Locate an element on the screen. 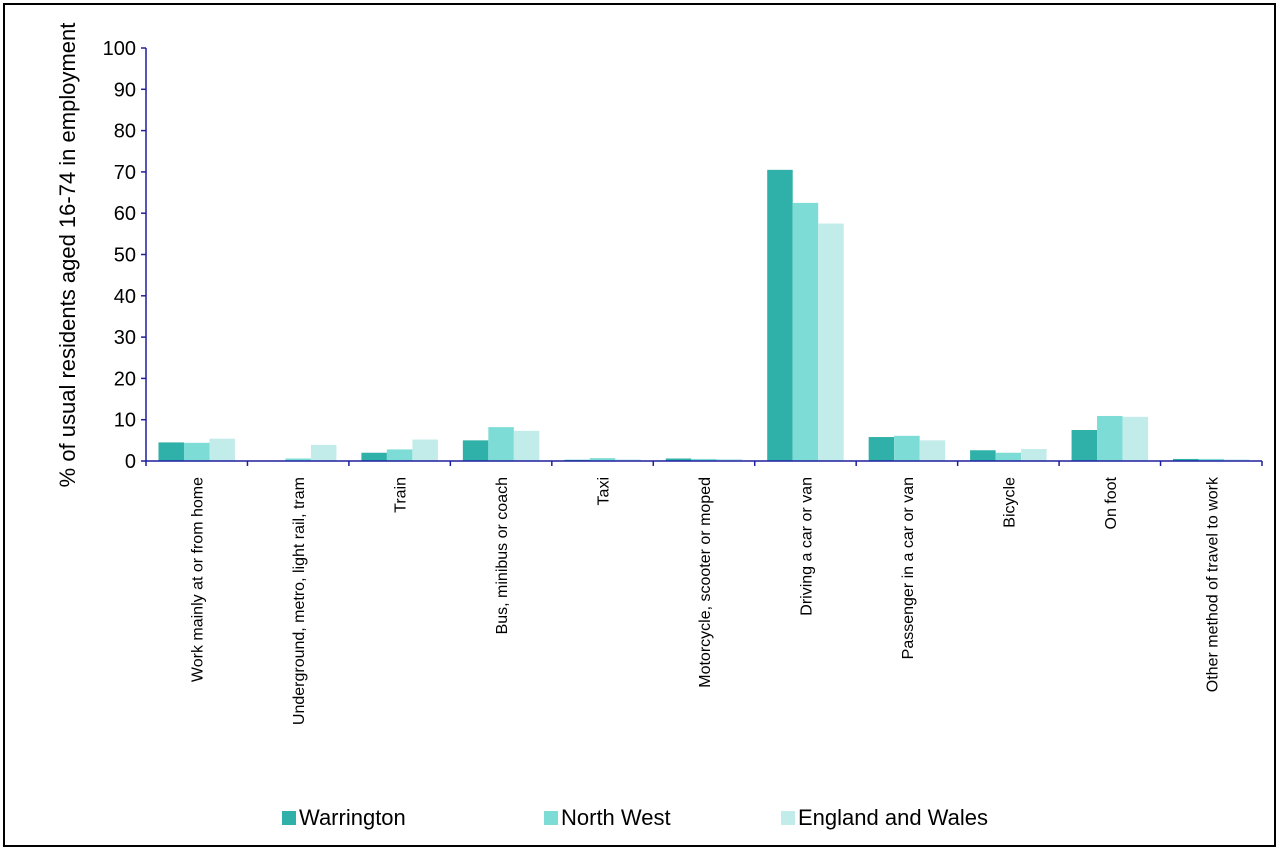  x-tick-label: On foot is located at coordinates (1111, 502).